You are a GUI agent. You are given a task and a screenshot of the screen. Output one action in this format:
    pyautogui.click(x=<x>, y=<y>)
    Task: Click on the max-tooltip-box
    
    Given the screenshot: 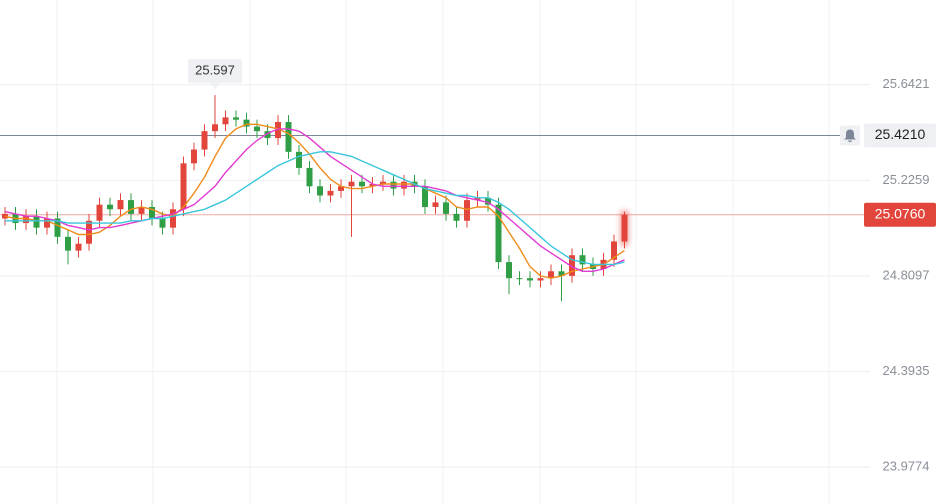 What is the action you would take?
    pyautogui.click(x=215, y=71)
    